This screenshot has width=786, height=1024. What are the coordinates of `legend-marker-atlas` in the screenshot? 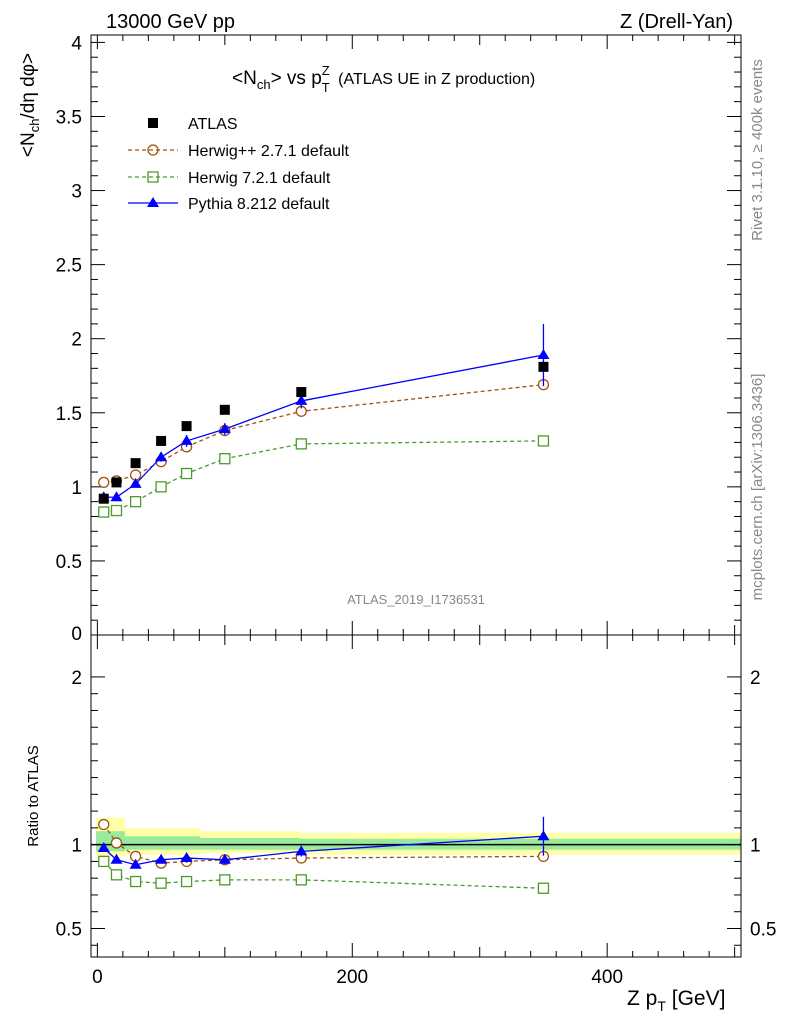 It's located at (153, 123).